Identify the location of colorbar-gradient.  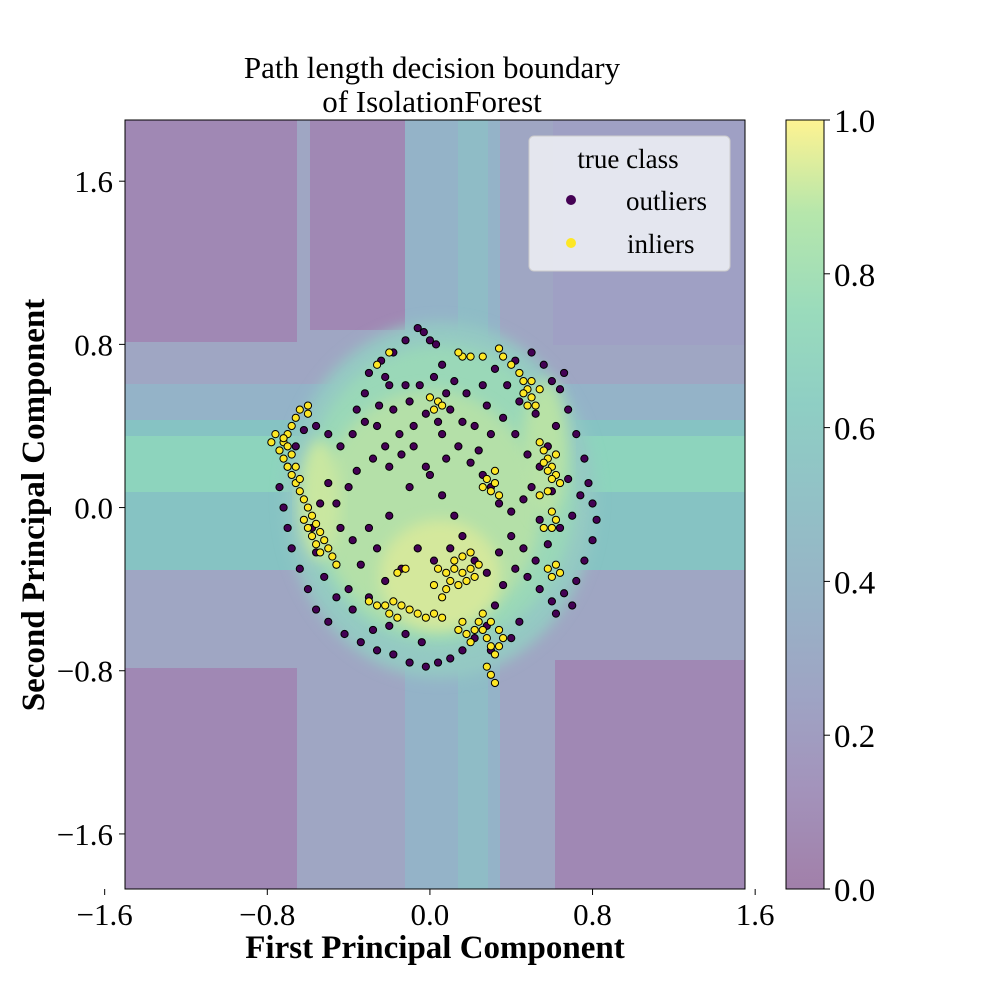
(805, 504).